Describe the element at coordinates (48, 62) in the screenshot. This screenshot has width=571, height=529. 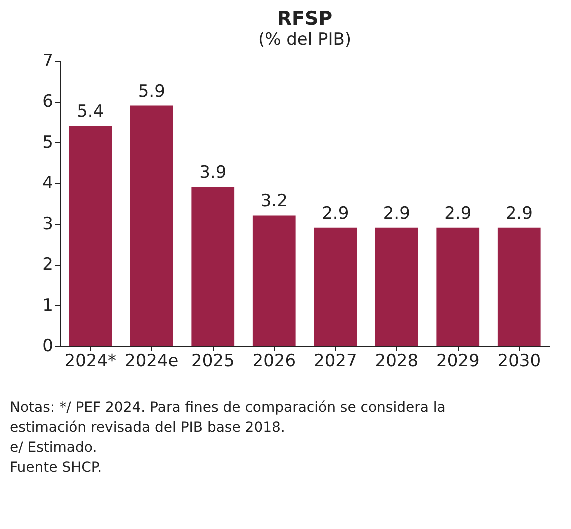
I see `y-tick-label: 7` at that location.